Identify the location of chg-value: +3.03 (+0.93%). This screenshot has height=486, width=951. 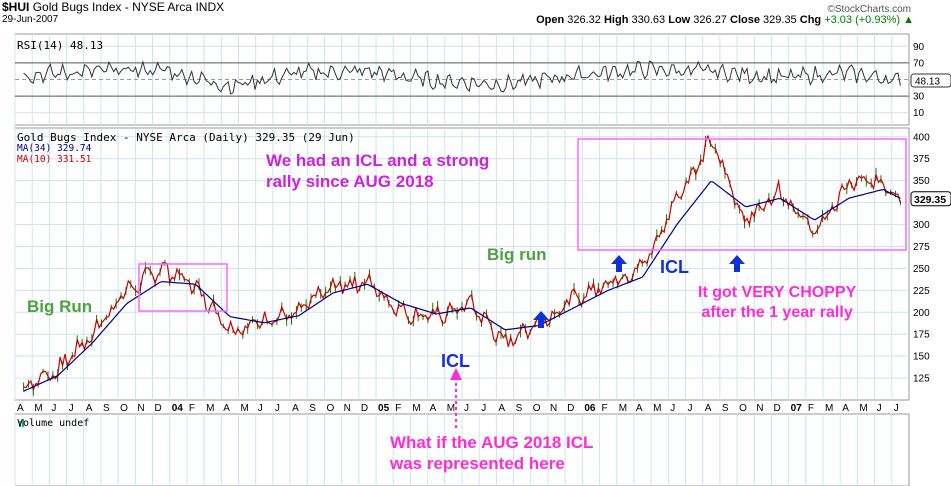
(862, 20).